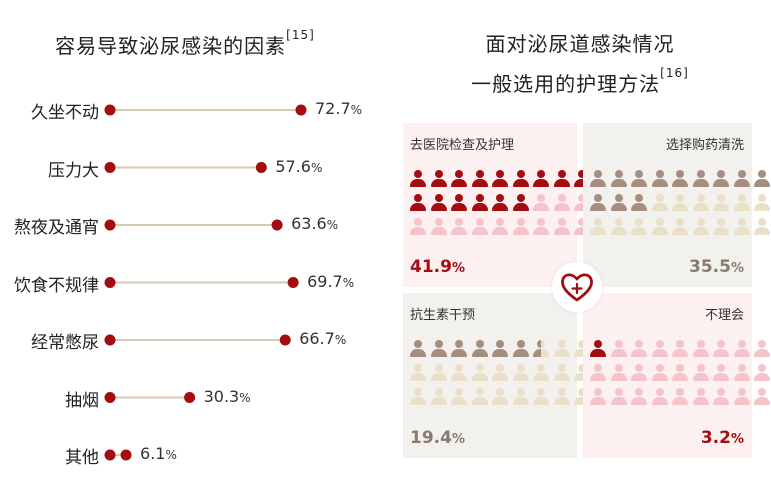 The width and height of the screenshot is (771, 489). What do you see at coordinates (443, 315) in the screenshot?
I see `panel-label: 抗生素干预` at bounding box center [443, 315].